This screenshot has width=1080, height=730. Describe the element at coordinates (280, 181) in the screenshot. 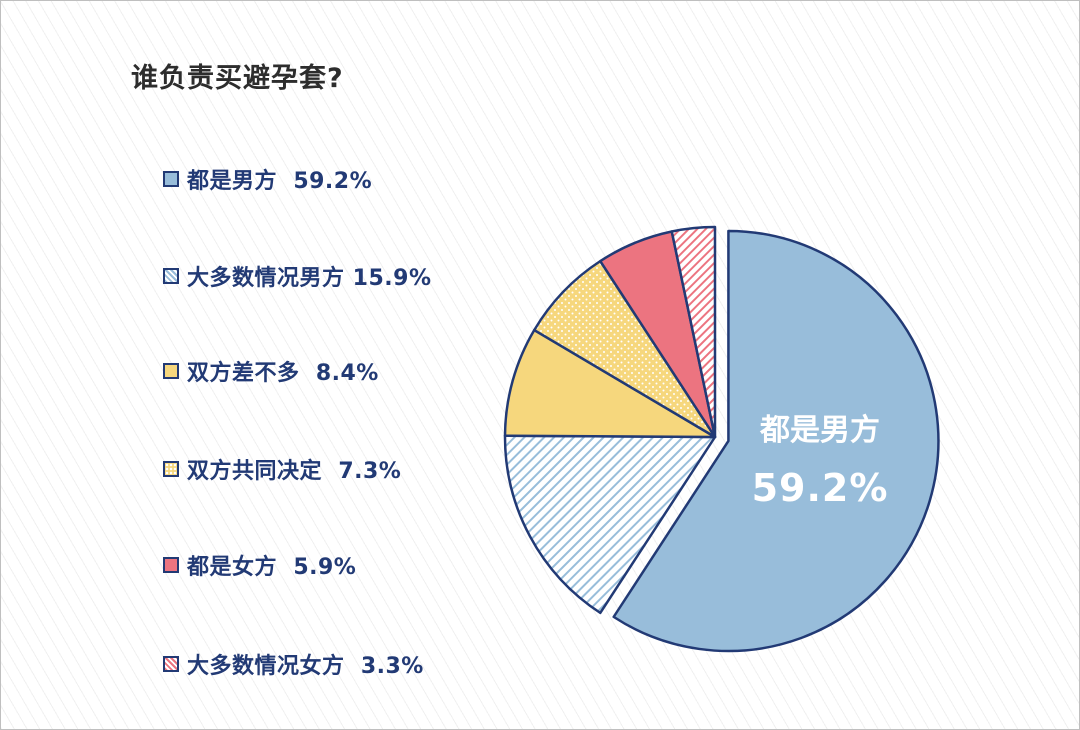

I see `legend-label: 都是男方 59.2%` at that location.